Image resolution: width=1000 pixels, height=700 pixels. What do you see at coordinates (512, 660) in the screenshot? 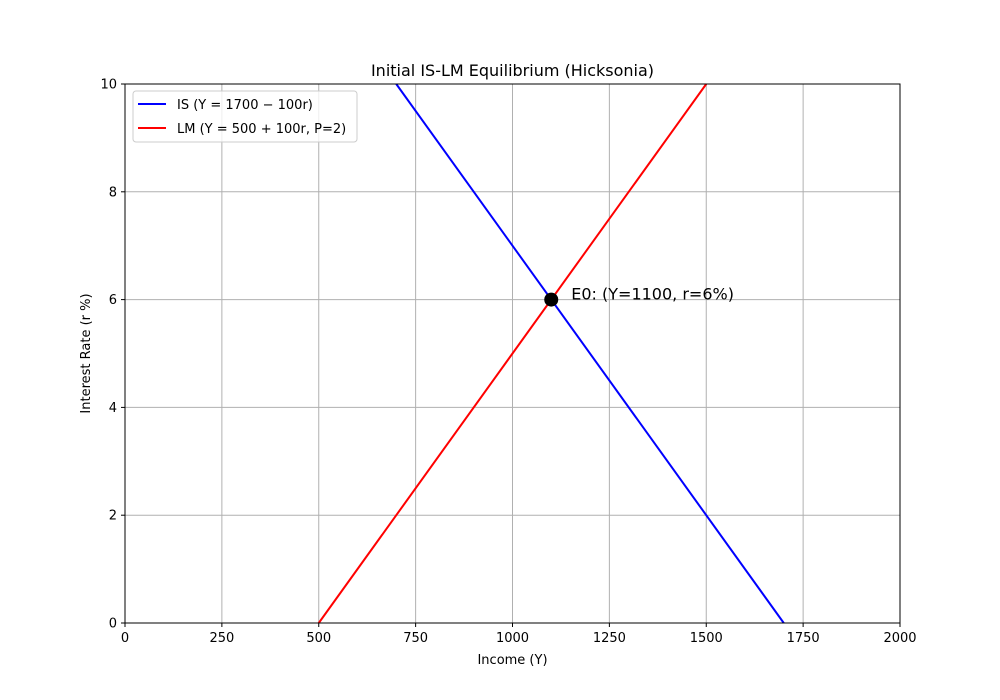
I see `x-axis-label: Income (Y)` at bounding box center [512, 660].